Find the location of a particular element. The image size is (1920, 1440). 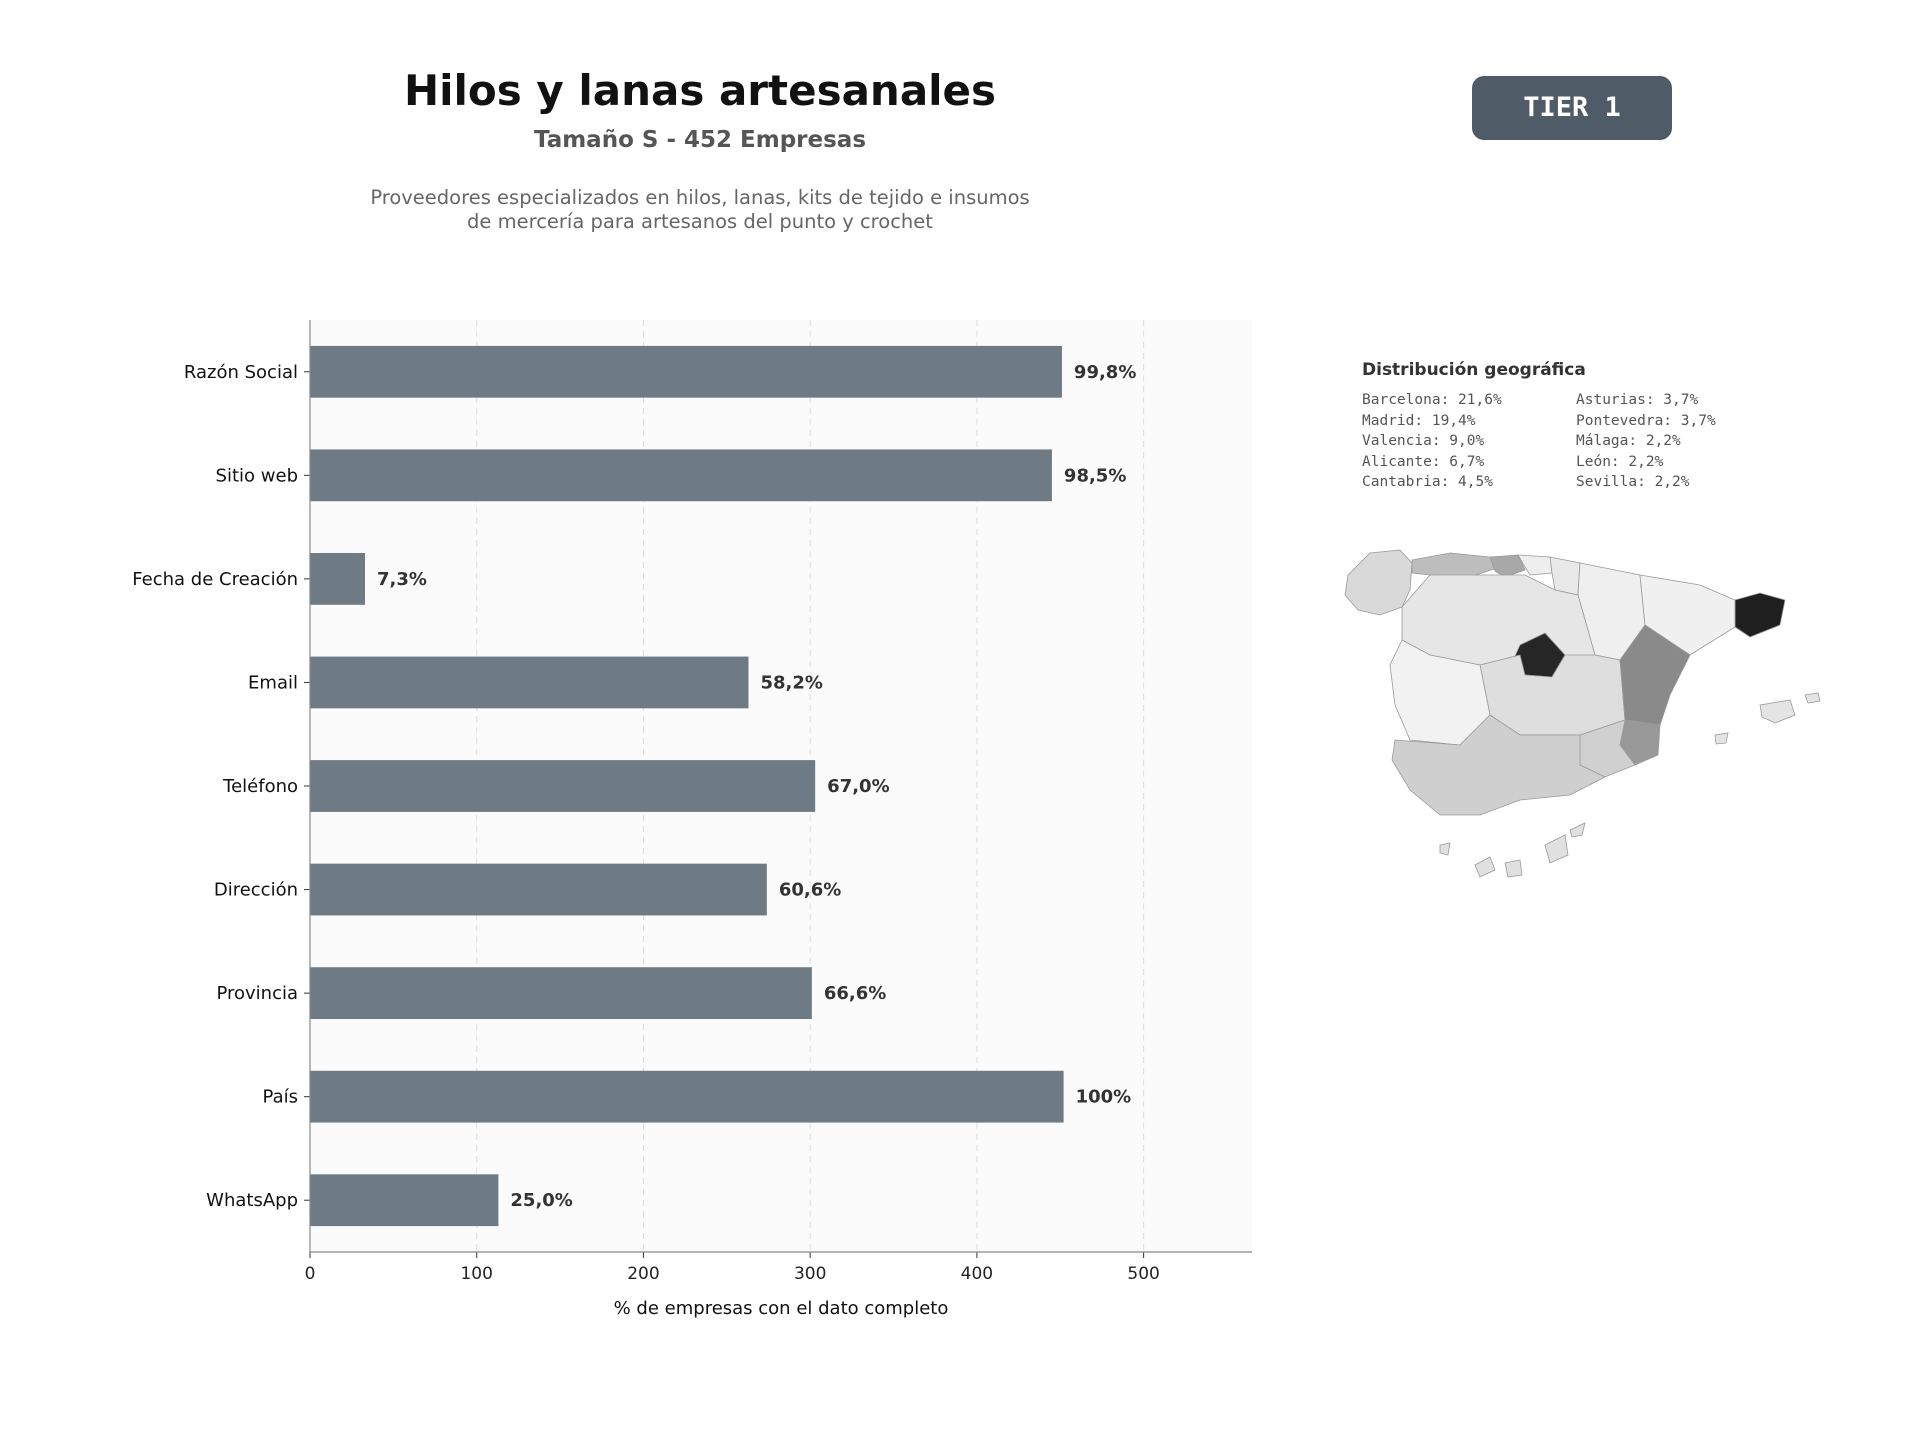

x-tick-label: 500 is located at coordinates (1143, 1274).